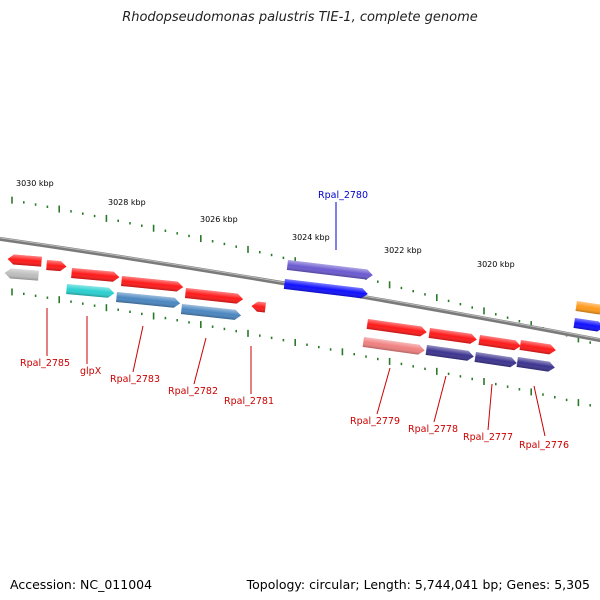  Describe the element at coordinates (127, 202) in the screenshot. I see `coordinate-label: 3028 kbp` at that location.